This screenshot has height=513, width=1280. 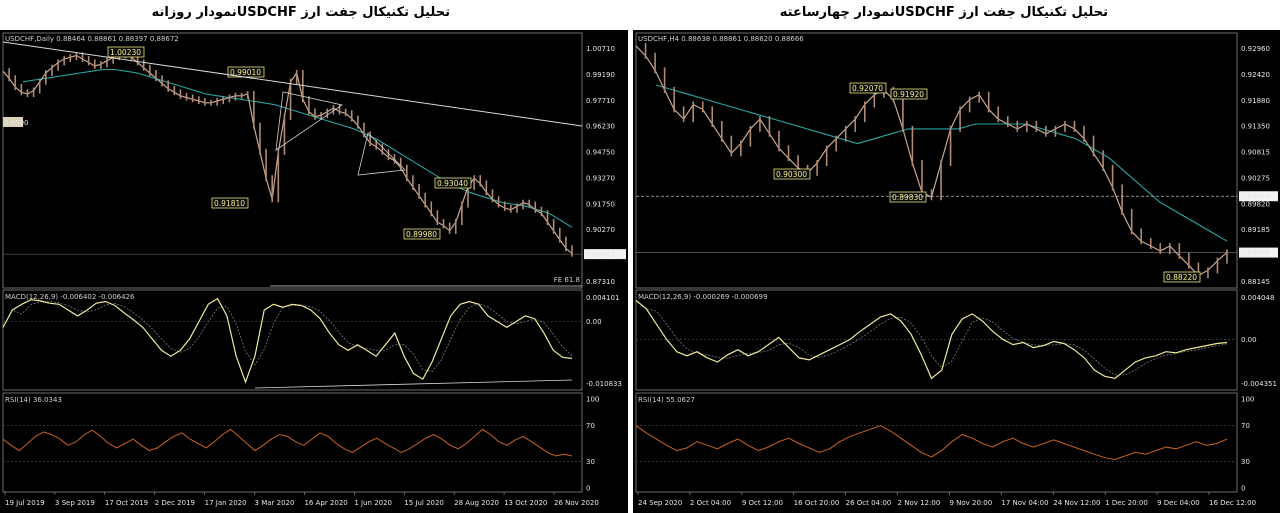 I want to click on price-axis-label: 0.89820, so click(x=1255, y=204).